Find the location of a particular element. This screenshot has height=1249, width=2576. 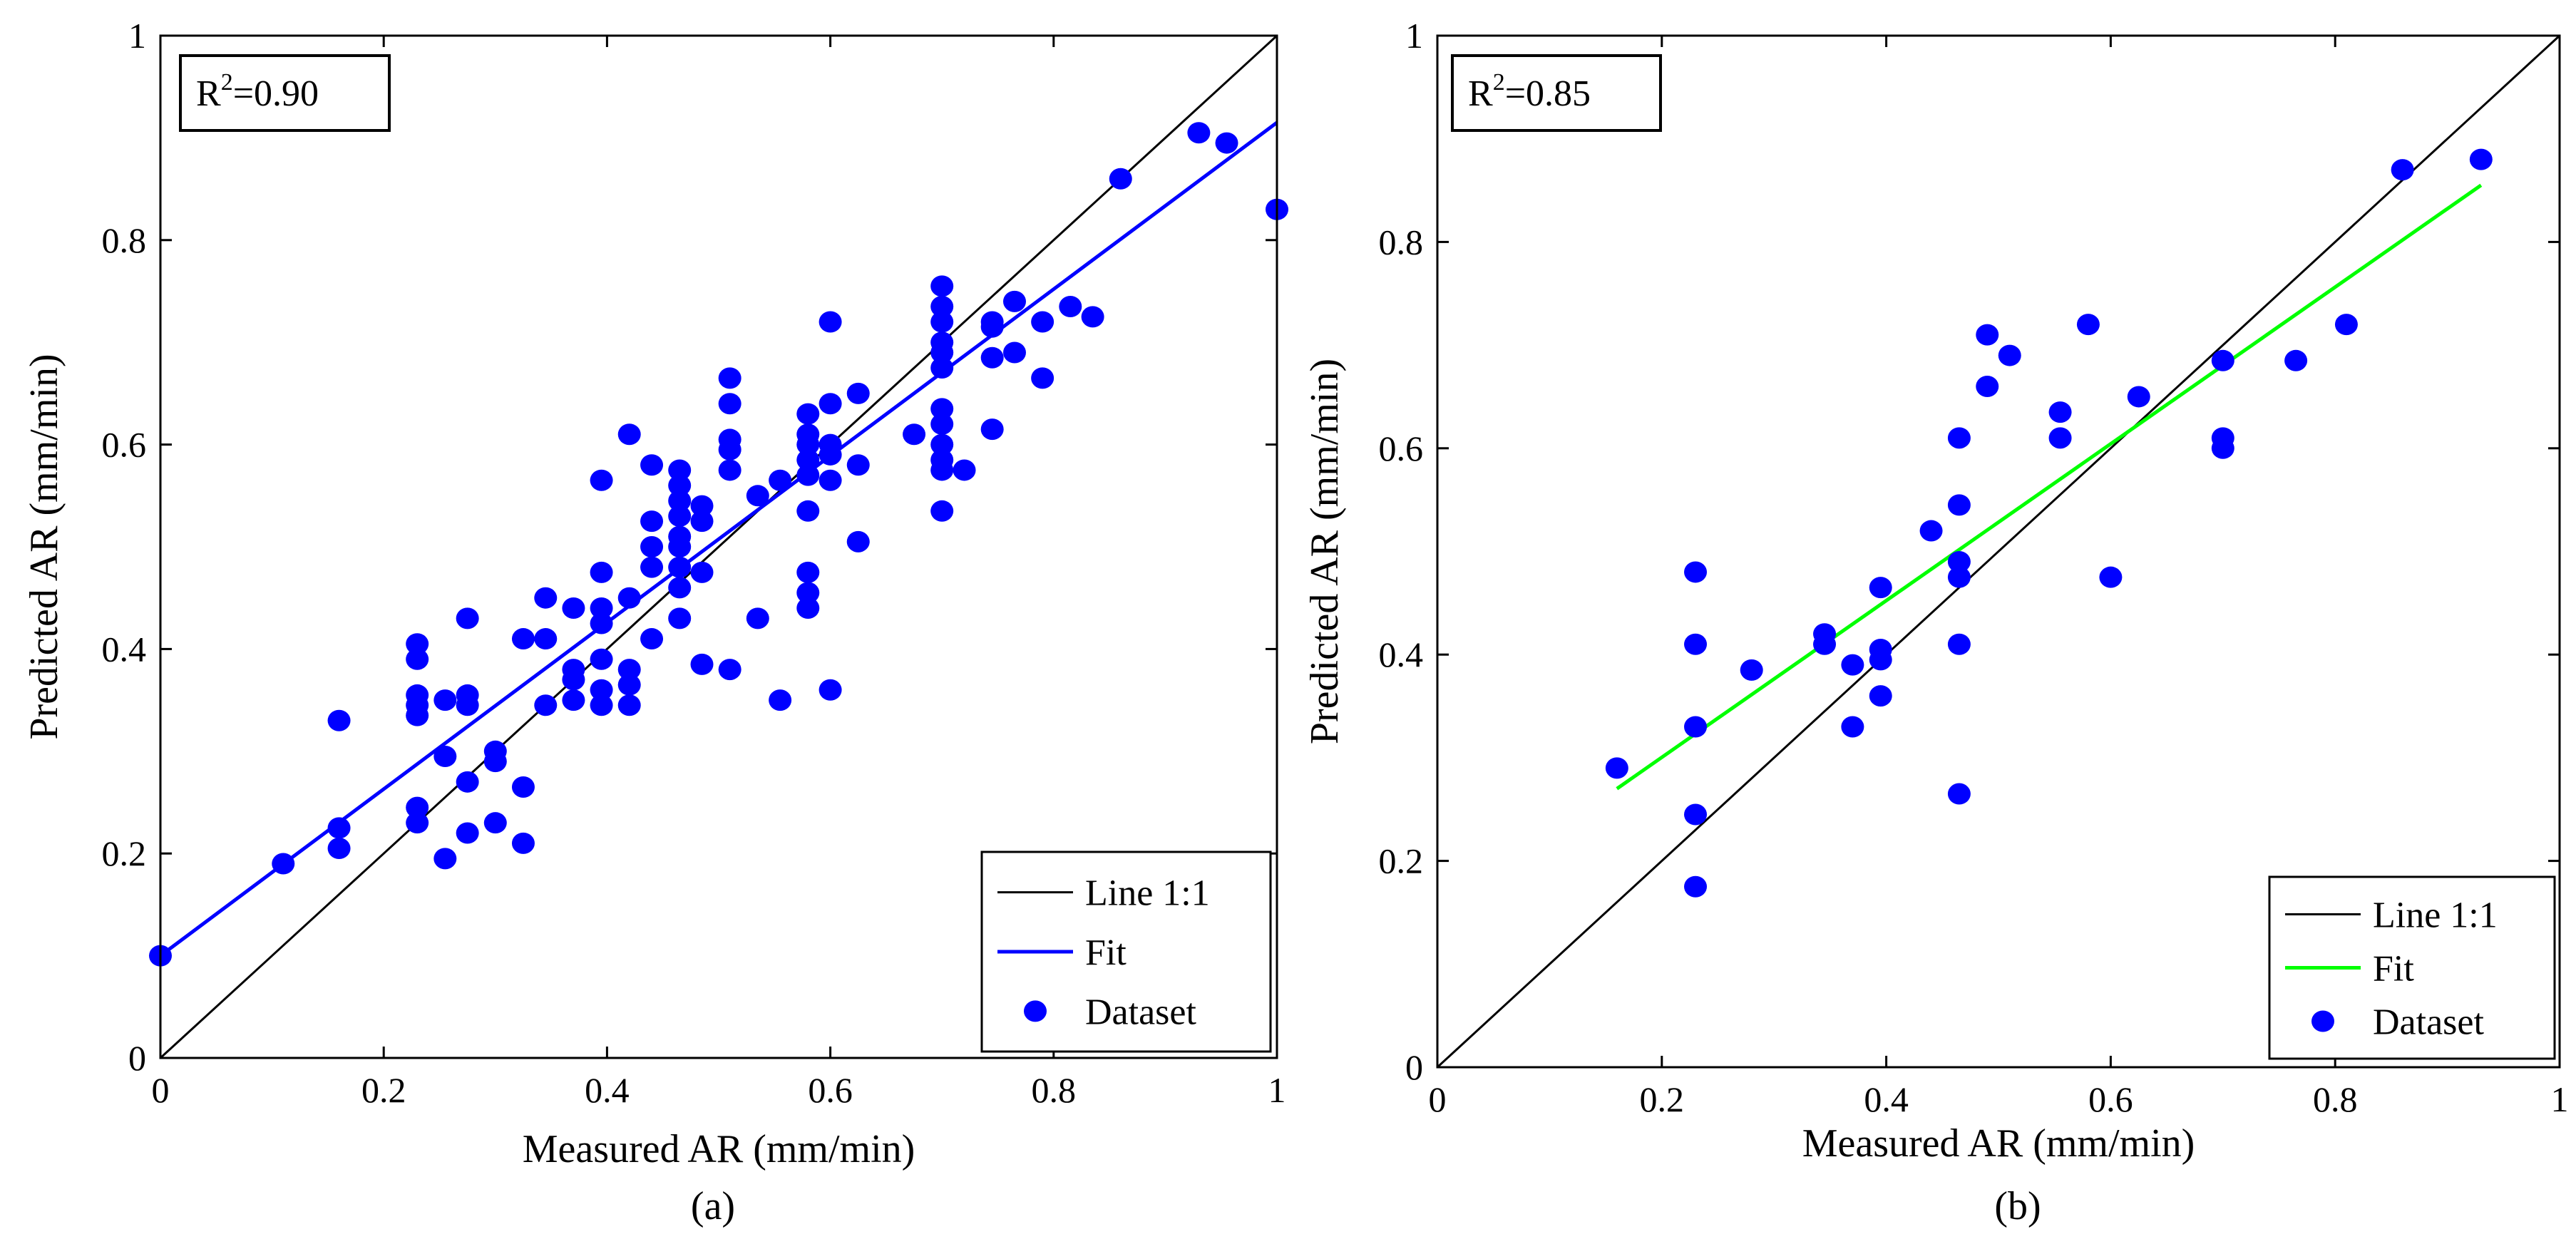

y-tick-label: 0.6 is located at coordinates (1401, 448).